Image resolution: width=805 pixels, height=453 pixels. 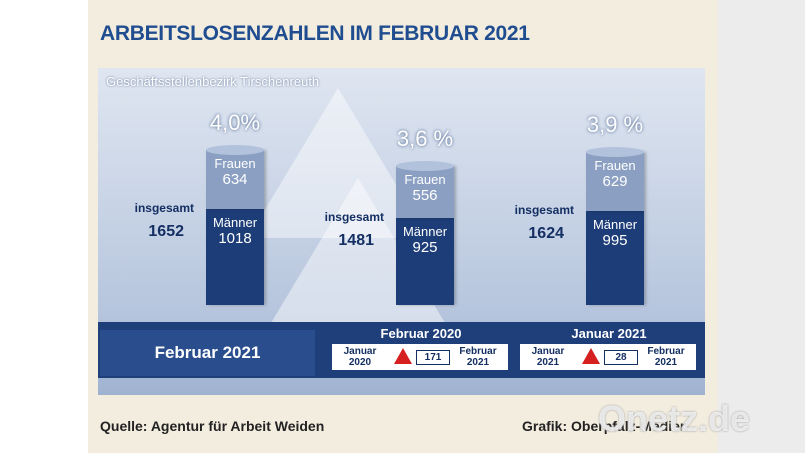 What do you see at coordinates (166, 232) in the screenshot?
I see `total-value: 1652` at bounding box center [166, 232].